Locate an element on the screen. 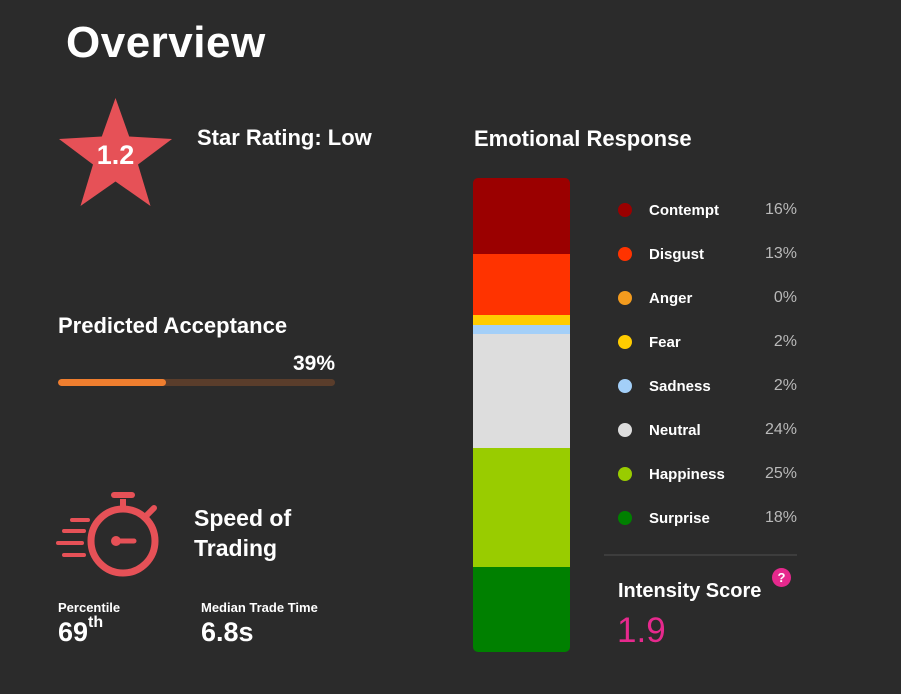  legend-percent: 24% is located at coordinates (780, 429).